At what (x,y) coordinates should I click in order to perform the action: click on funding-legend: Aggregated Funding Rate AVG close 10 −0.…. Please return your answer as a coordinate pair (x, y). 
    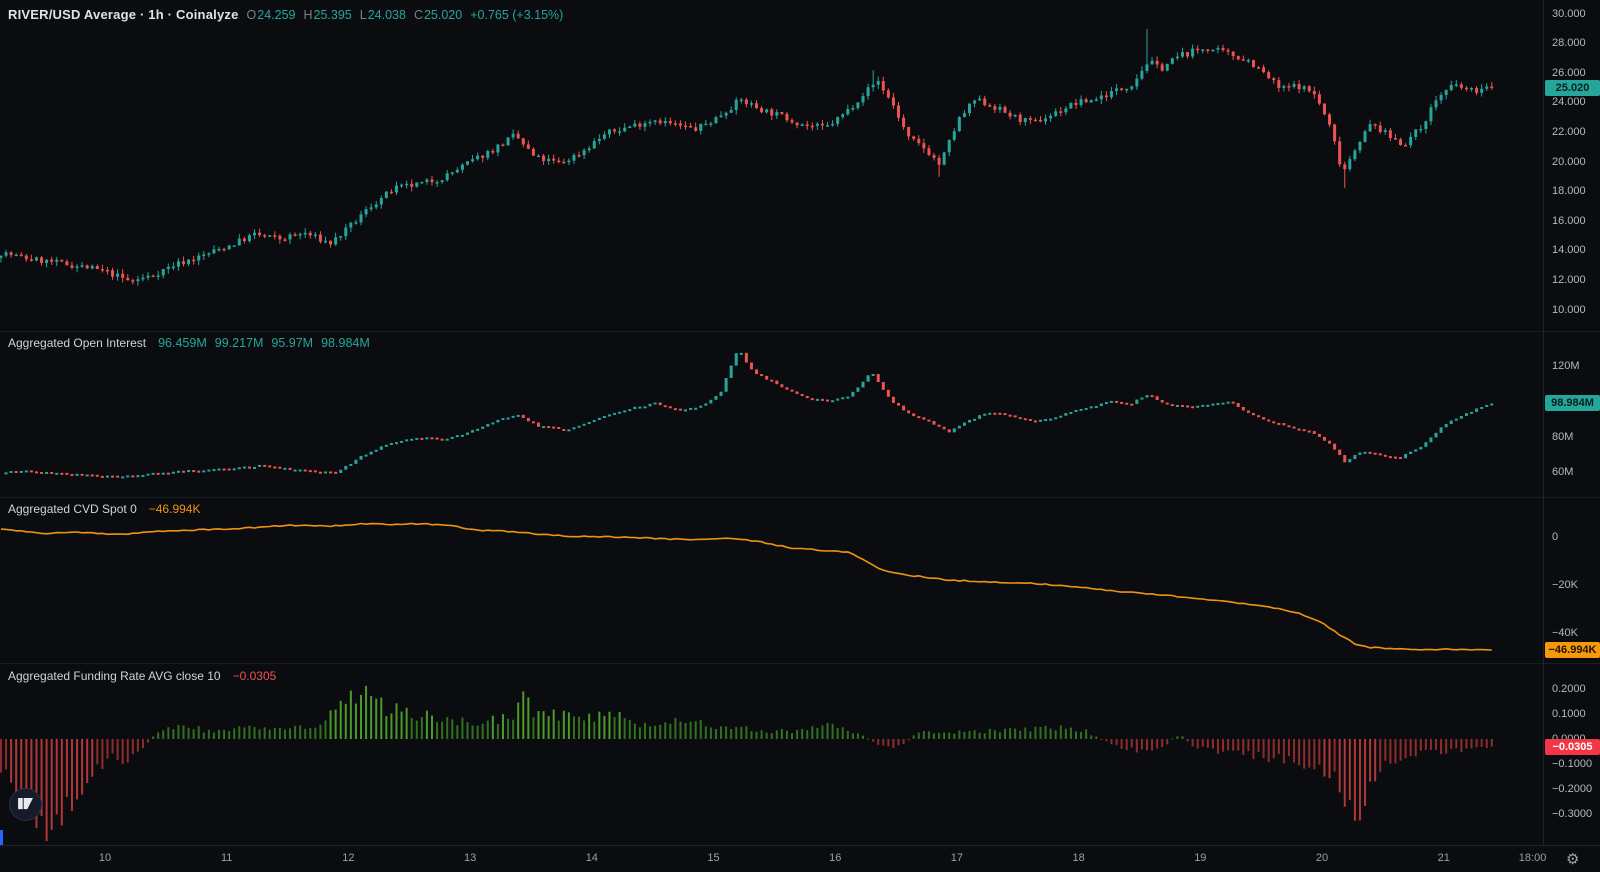
    Looking at the image, I should click on (142, 676).